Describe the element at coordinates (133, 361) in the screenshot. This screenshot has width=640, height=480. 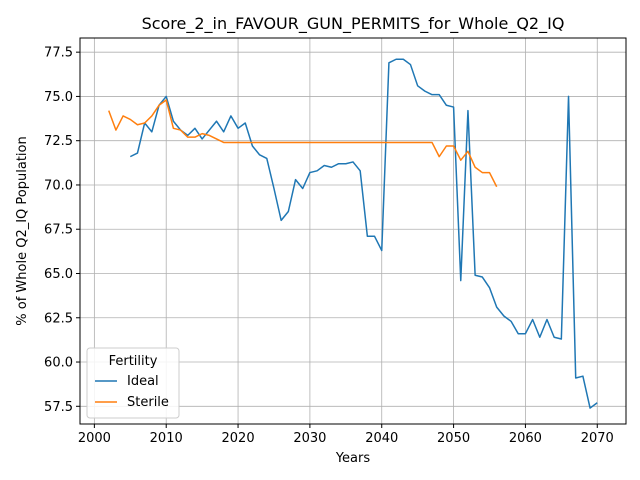
I see `legend-title: Fertility` at that location.